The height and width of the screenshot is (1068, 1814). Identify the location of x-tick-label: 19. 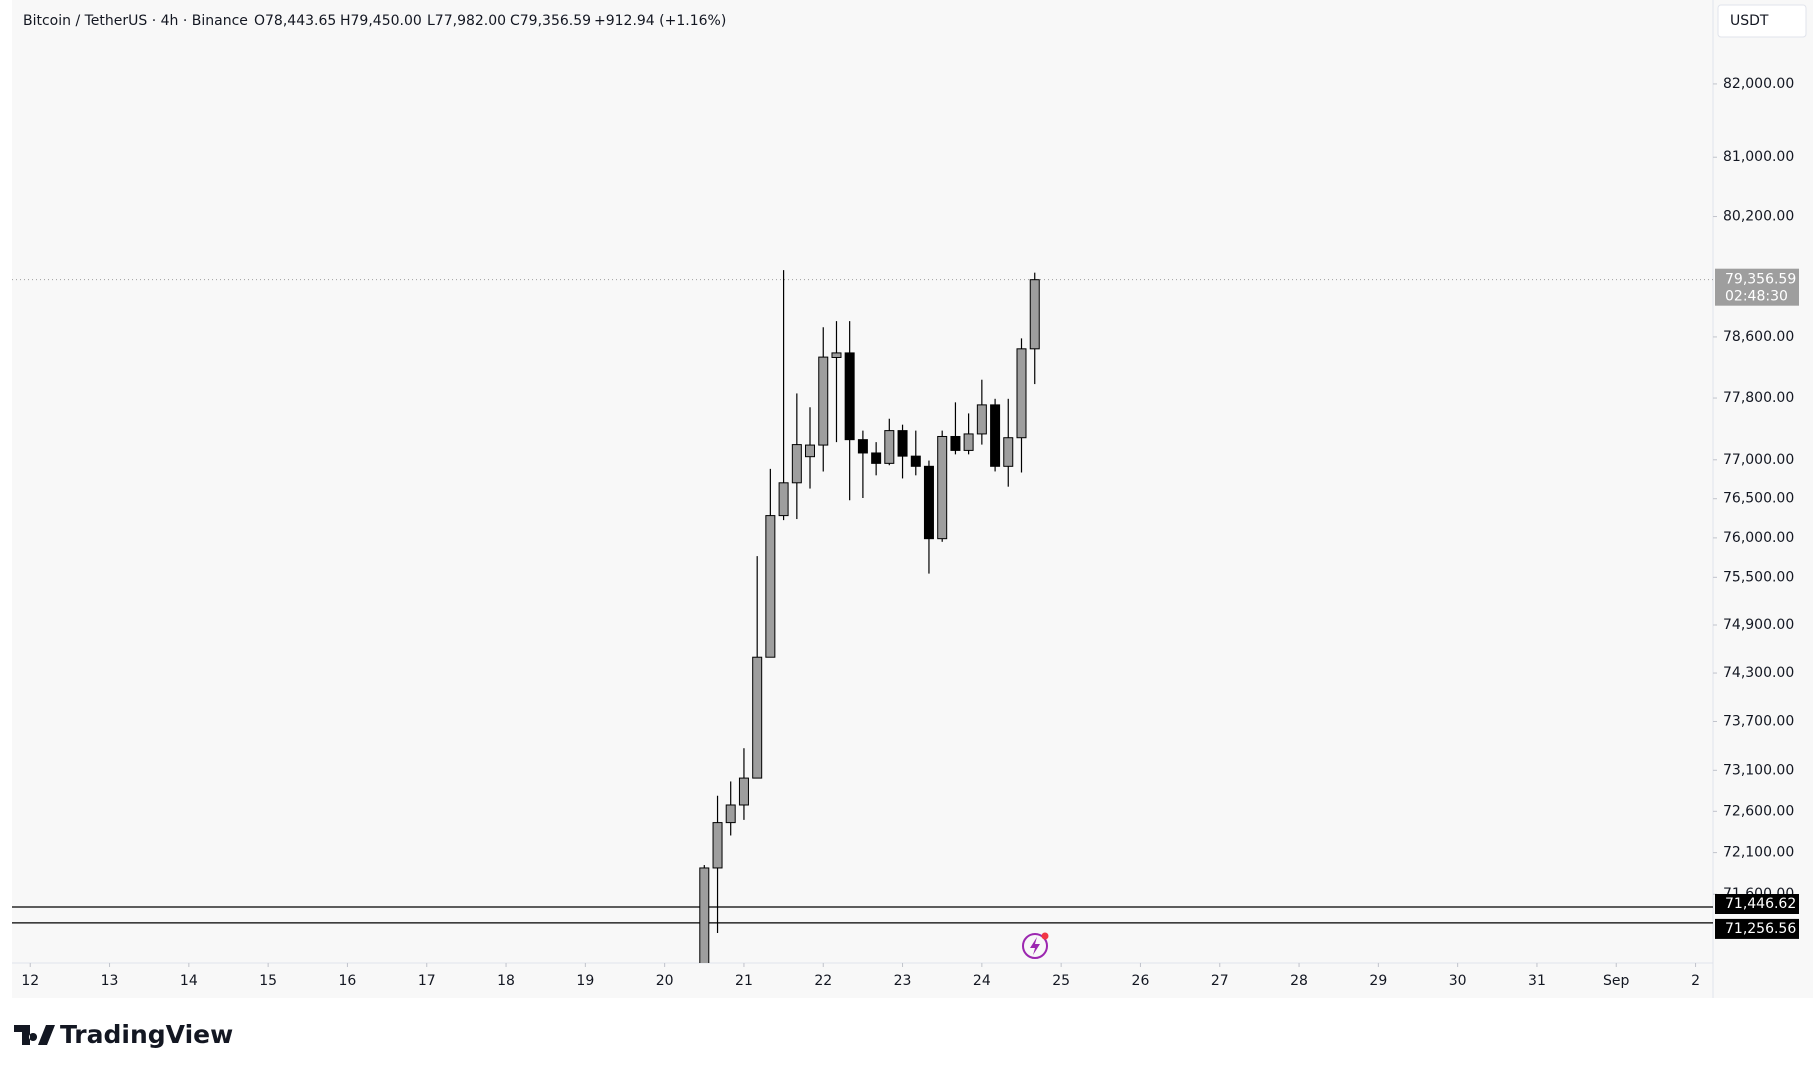
(585, 981).